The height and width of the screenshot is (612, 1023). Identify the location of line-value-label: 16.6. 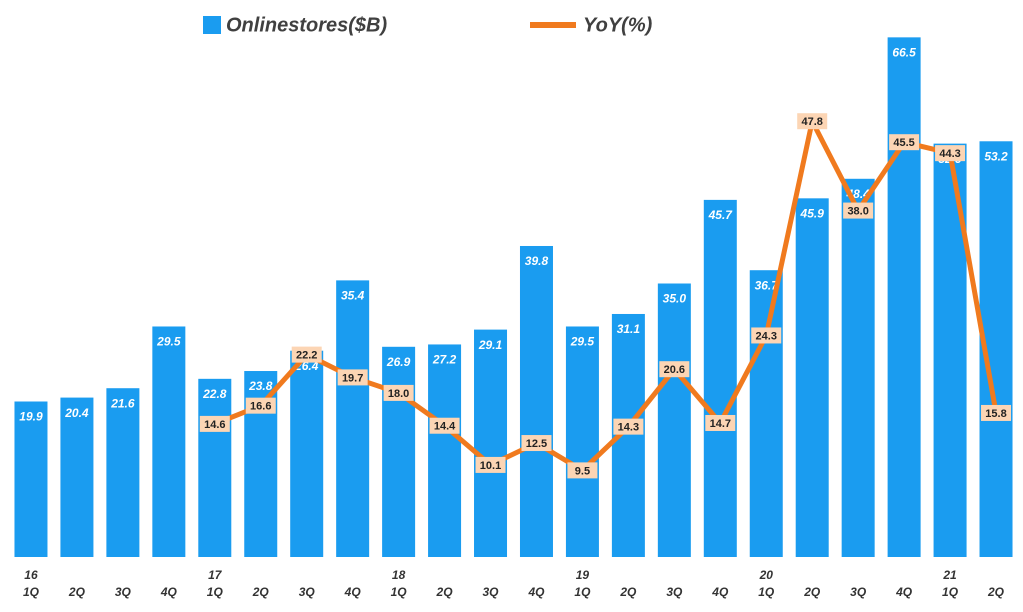
(260, 407).